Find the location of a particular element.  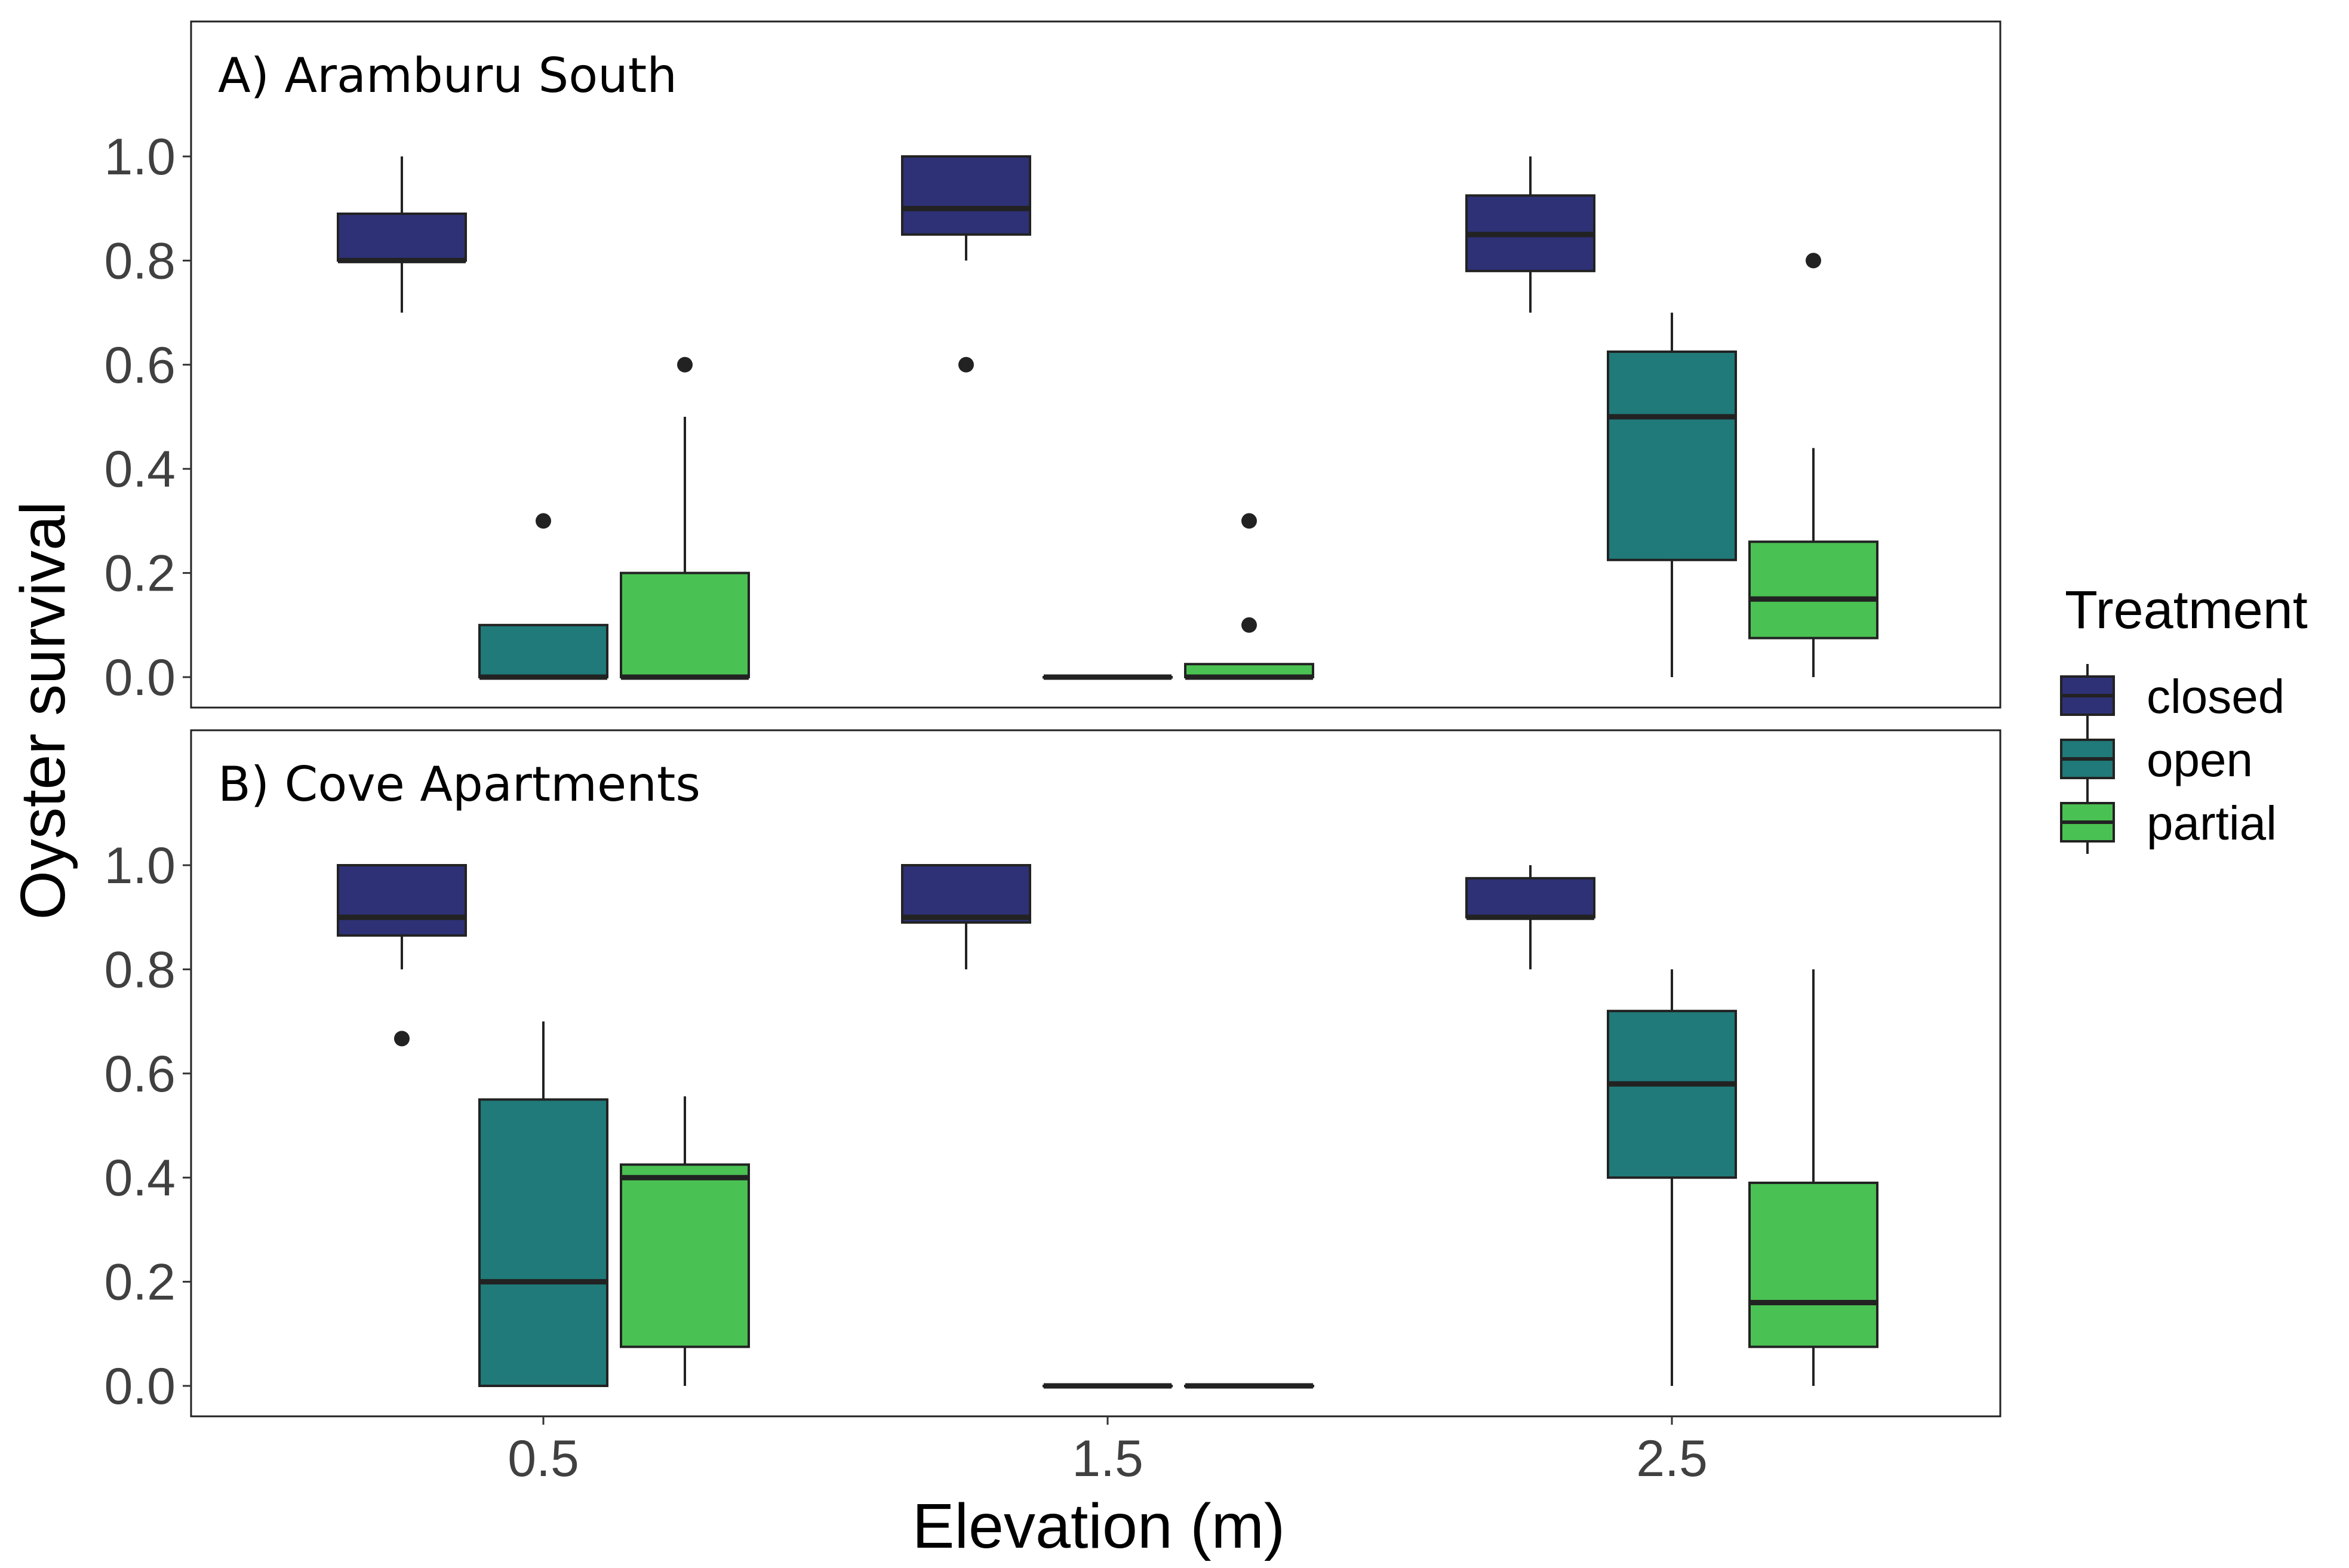

legend: Treatment closed open partial is located at coordinates (2184, 717).